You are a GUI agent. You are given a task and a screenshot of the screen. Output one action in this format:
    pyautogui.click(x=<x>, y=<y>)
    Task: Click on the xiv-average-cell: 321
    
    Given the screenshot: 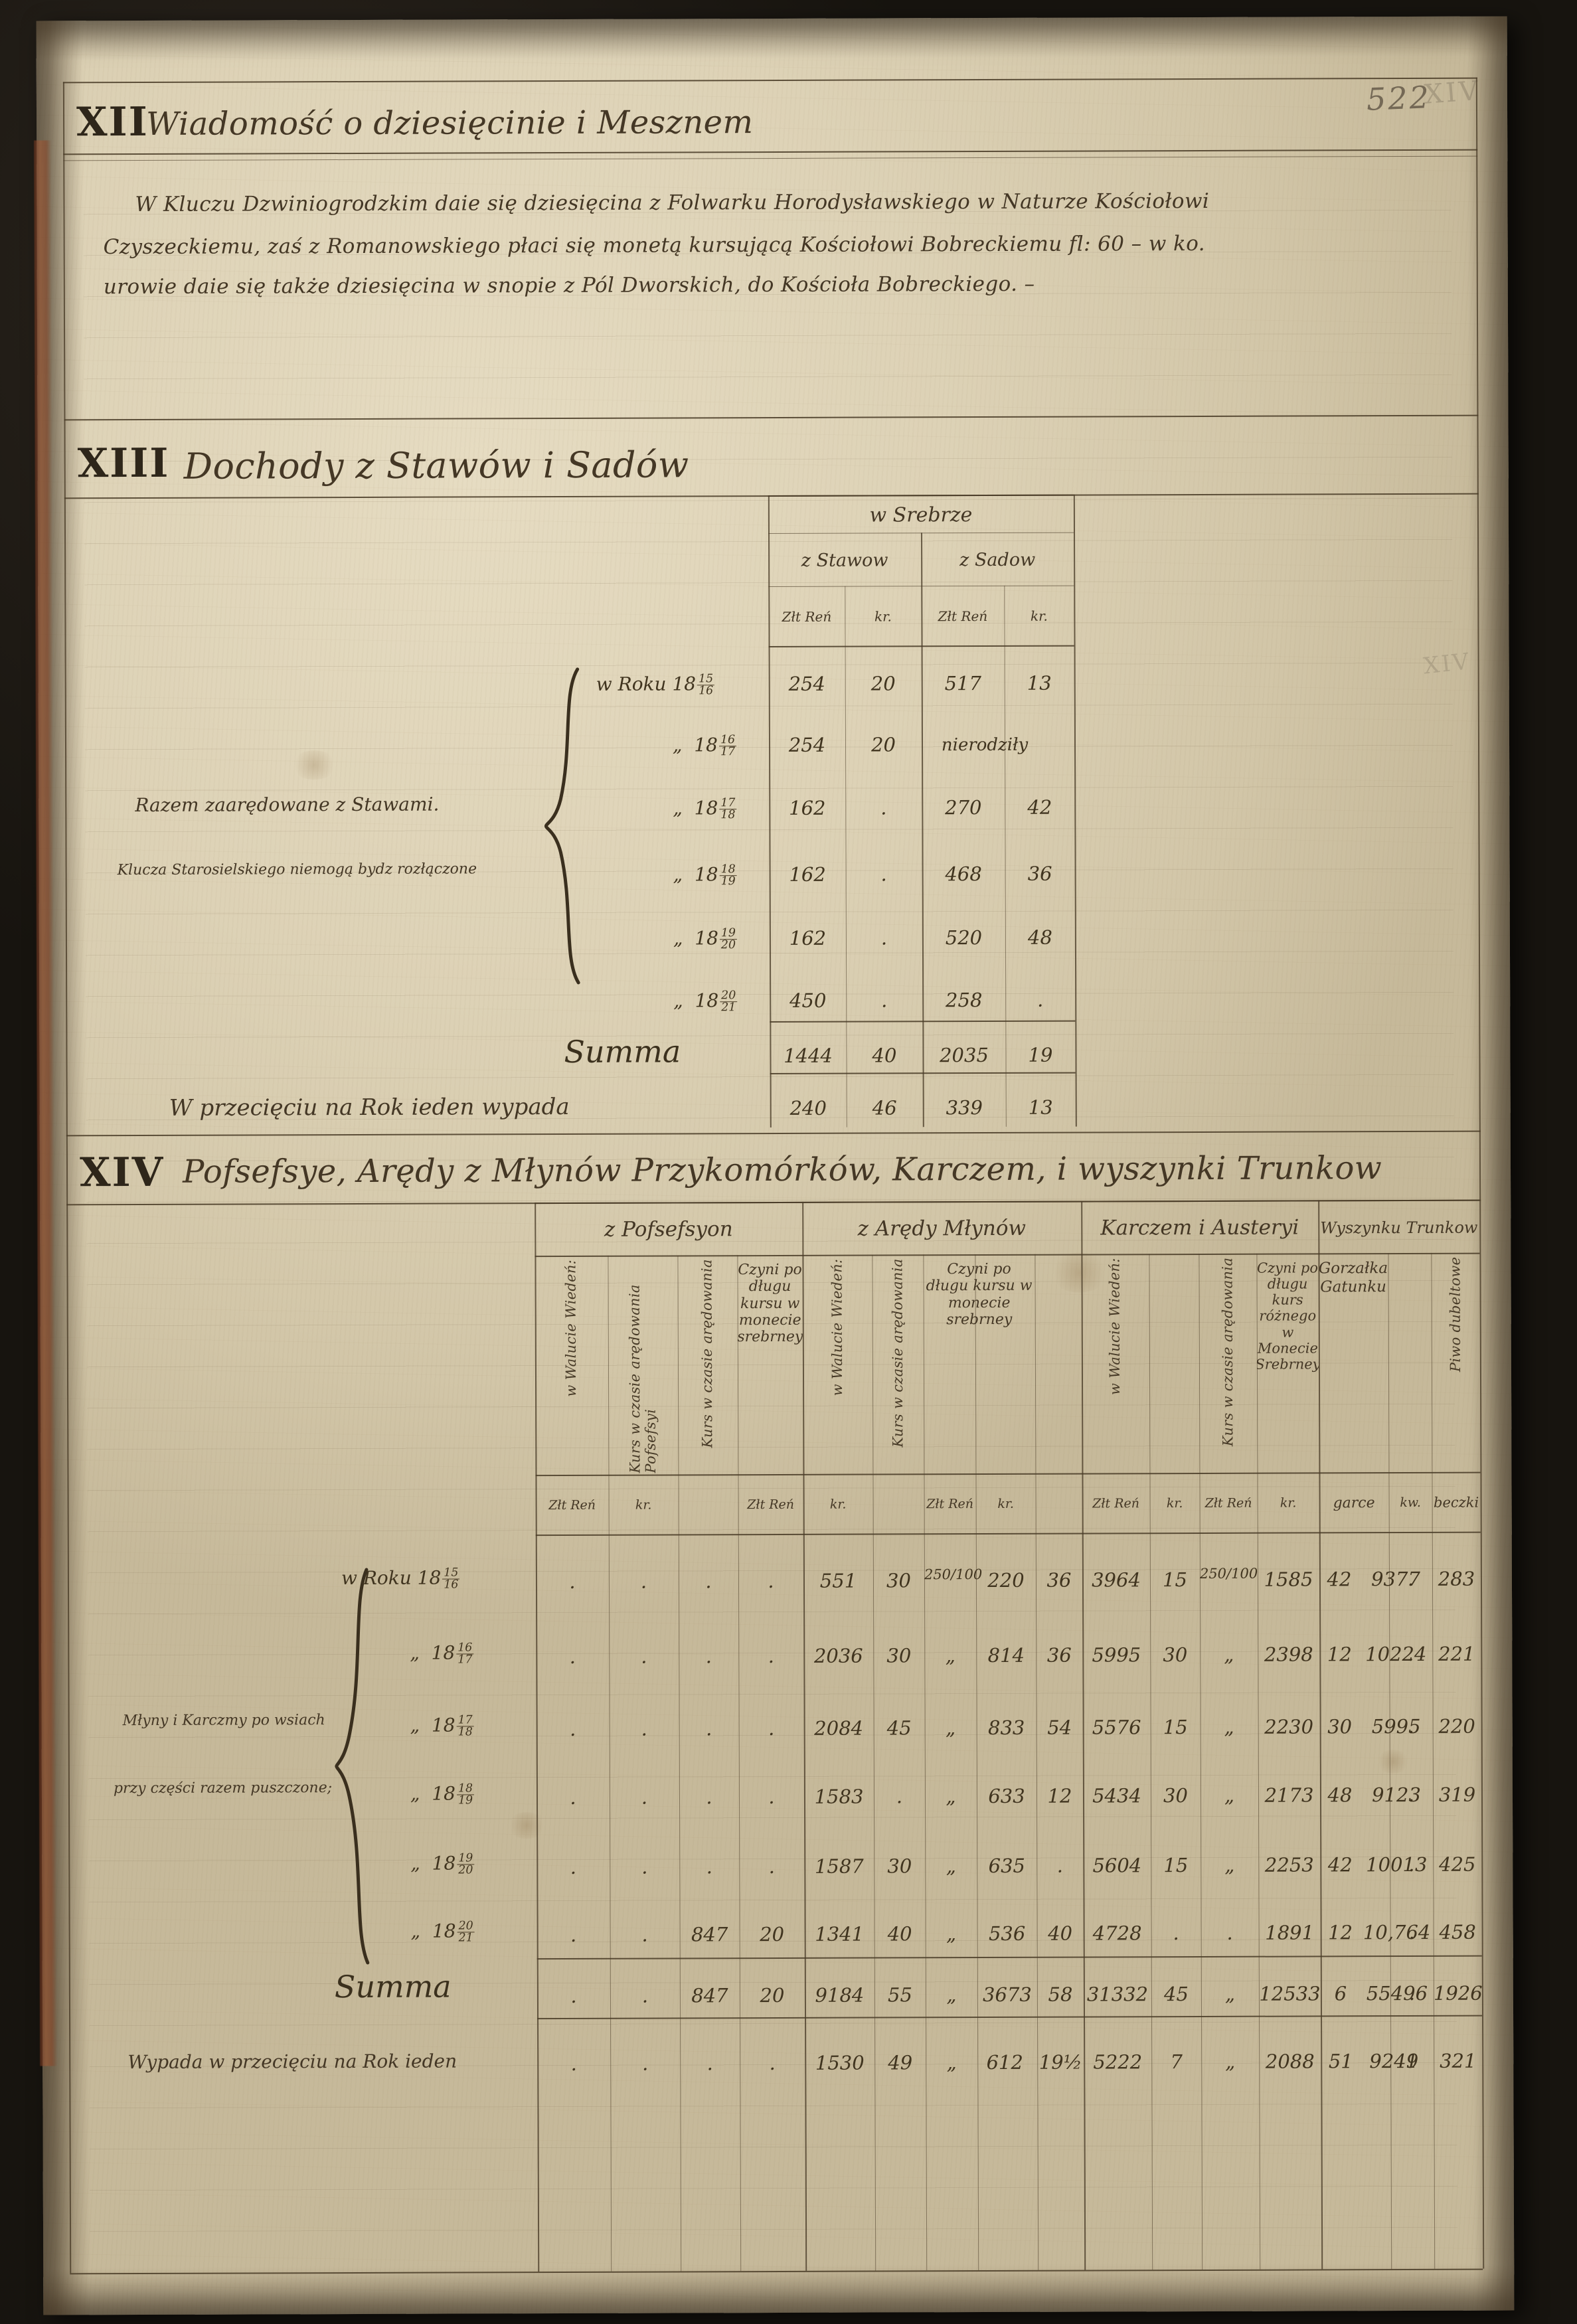 What is the action you would take?
    pyautogui.click(x=1458, y=2061)
    